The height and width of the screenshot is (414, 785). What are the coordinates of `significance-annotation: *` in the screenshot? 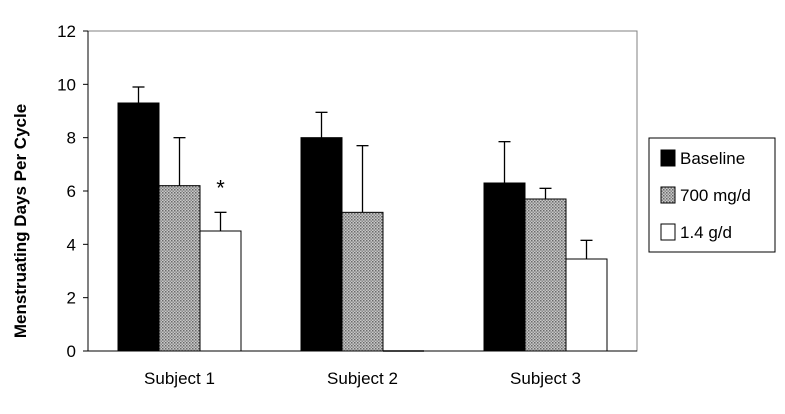 It's located at (220, 187).